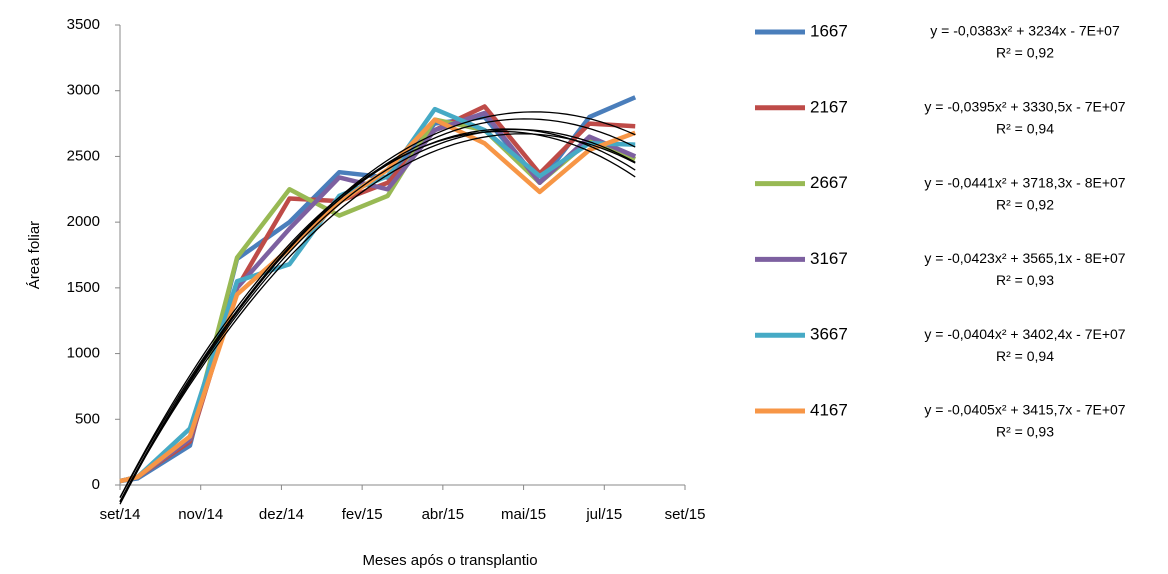 This screenshot has width=1168, height=574. Describe the element at coordinates (83, 353) in the screenshot. I see `y-tick-label: 1000` at that location.